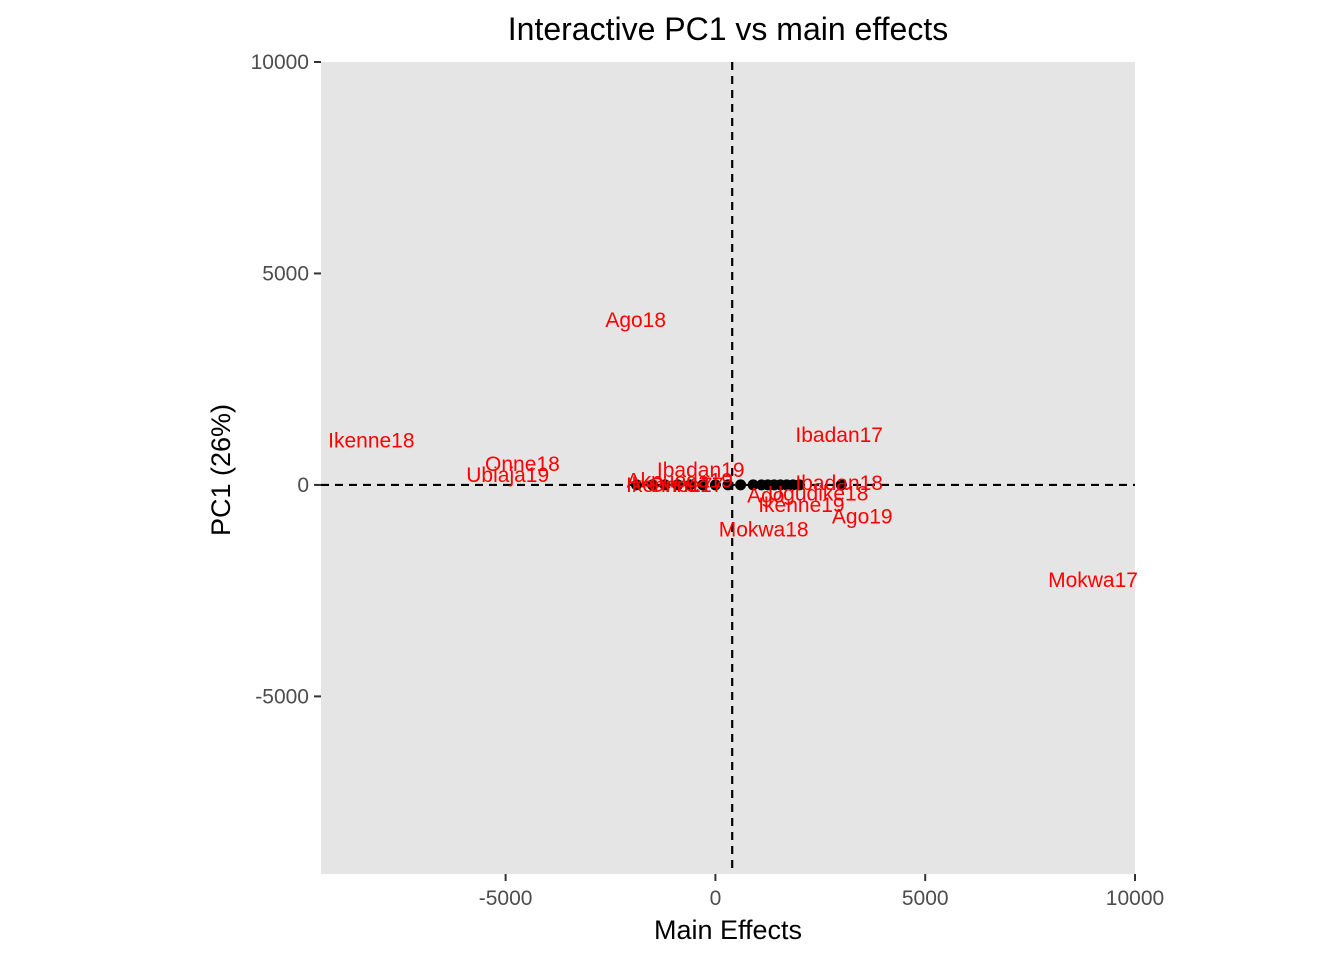 This screenshot has height=960, width=1344. Describe the element at coordinates (221, 470) in the screenshot. I see `y-axis-title: PC1 (26%)` at that location.